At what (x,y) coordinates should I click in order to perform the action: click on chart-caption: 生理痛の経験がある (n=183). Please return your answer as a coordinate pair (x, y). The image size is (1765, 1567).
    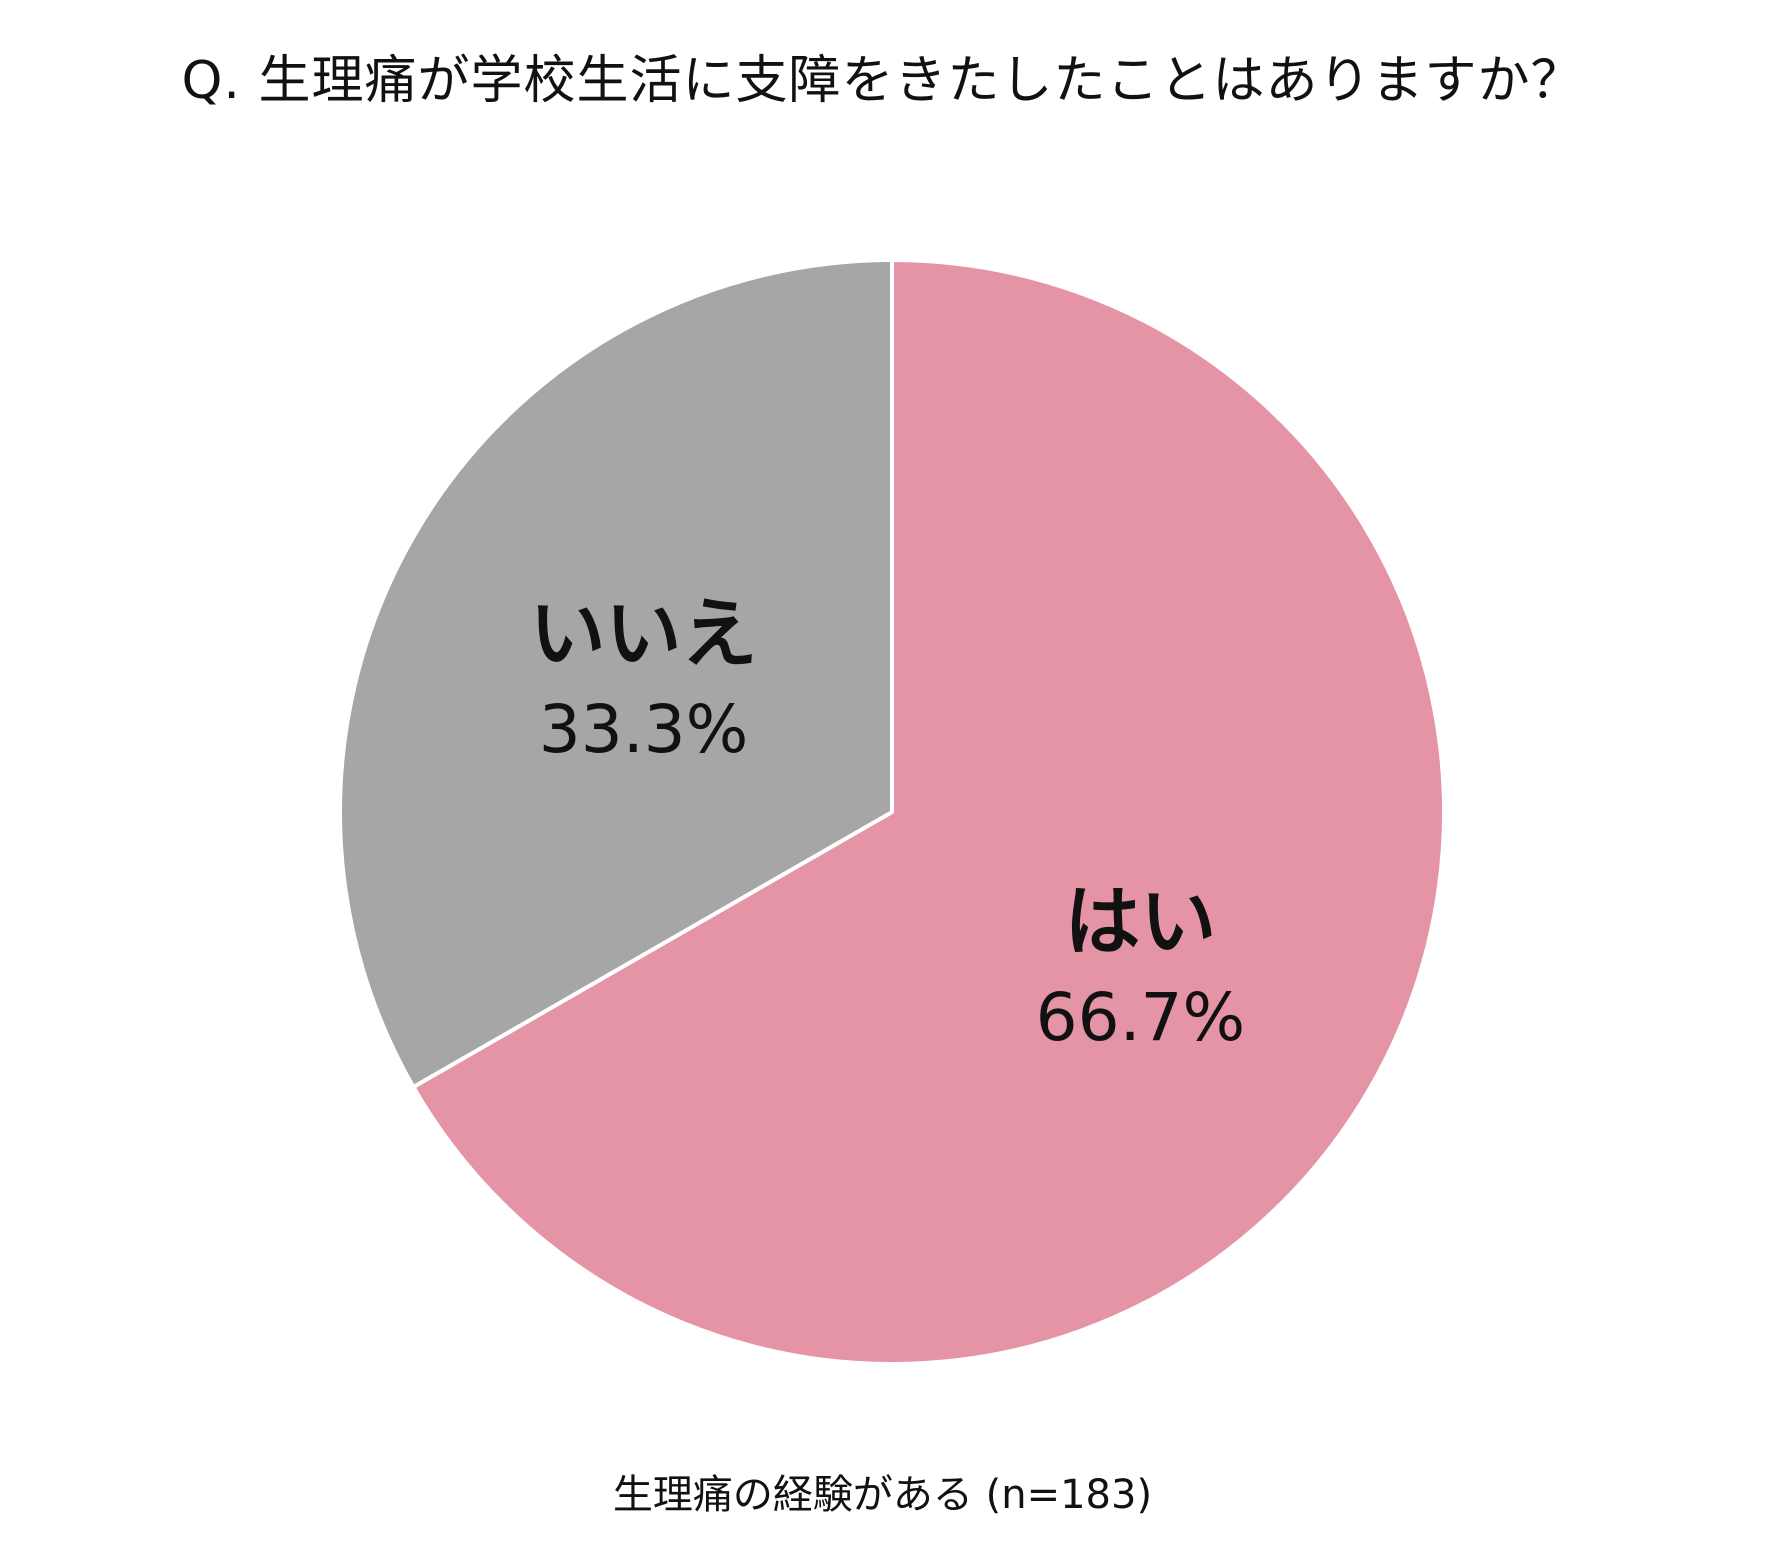
    Looking at the image, I should click on (882, 1495).